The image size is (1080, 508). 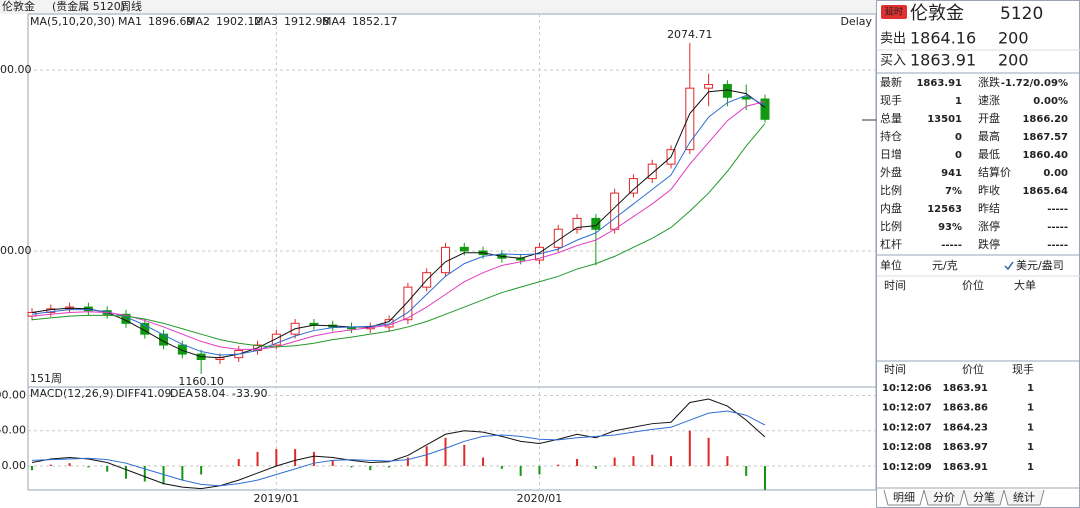 I want to click on stat-label: 开盘, so click(x=989, y=118).